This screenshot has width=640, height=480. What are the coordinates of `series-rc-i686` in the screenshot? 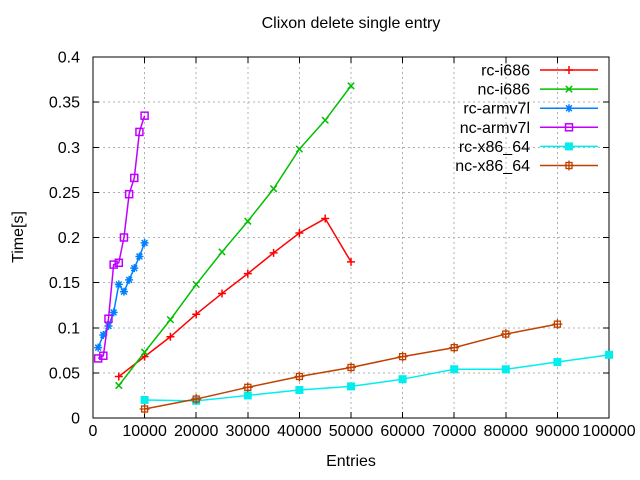 It's located at (234, 297).